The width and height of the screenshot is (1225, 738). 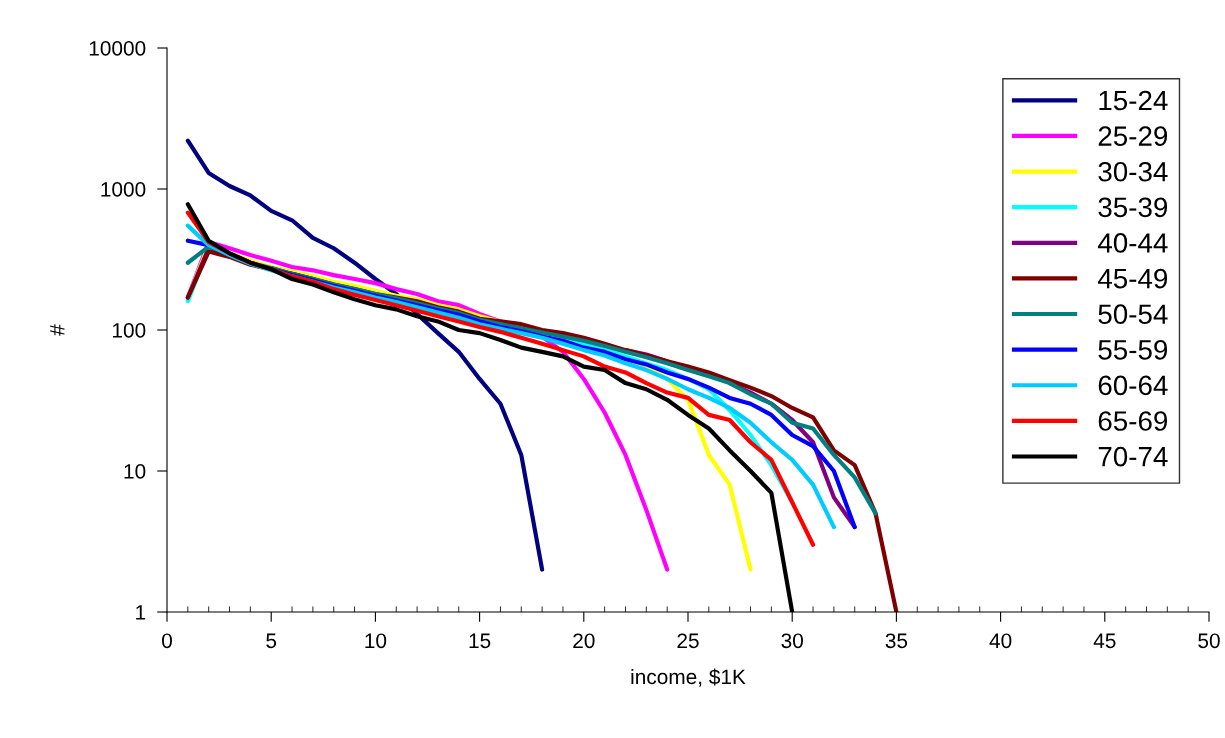 What do you see at coordinates (688, 677) in the screenshot?
I see `x-axis-title: income, $1K` at bounding box center [688, 677].